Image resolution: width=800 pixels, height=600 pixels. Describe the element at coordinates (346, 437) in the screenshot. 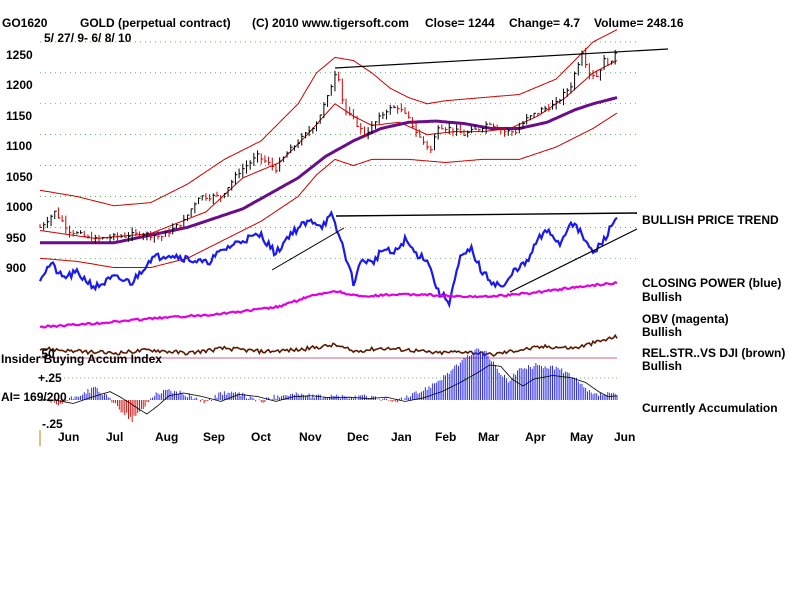

I see `x-axis: Jun Jul Aug Sep Oct Nov Dec Jan Feb Mar Apr May Jun` at that location.